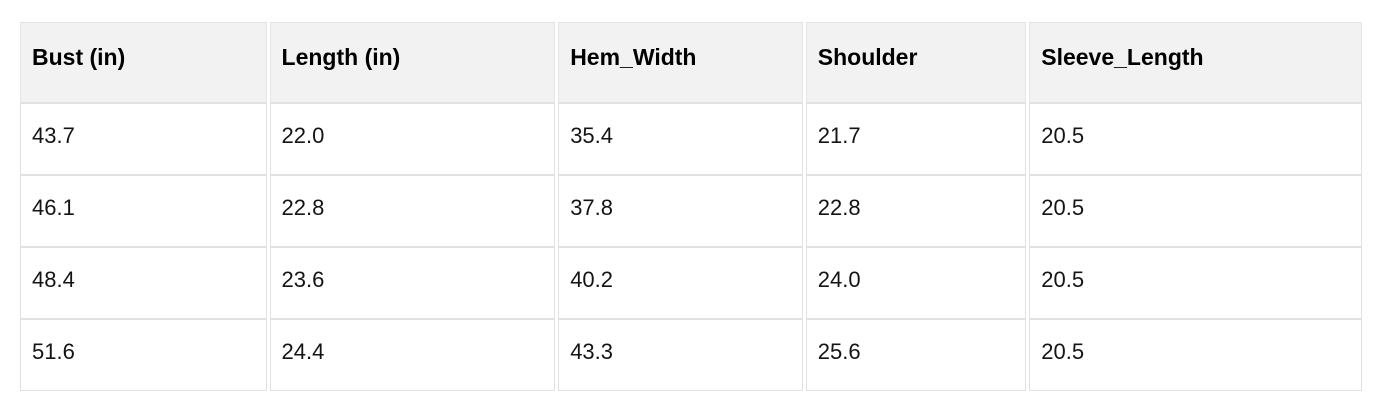 Image resolution: width=1381 pixels, height=413 pixels. What do you see at coordinates (143, 211) in the screenshot?
I see `table-cell: 46.1` at bounding box center [143, 211].